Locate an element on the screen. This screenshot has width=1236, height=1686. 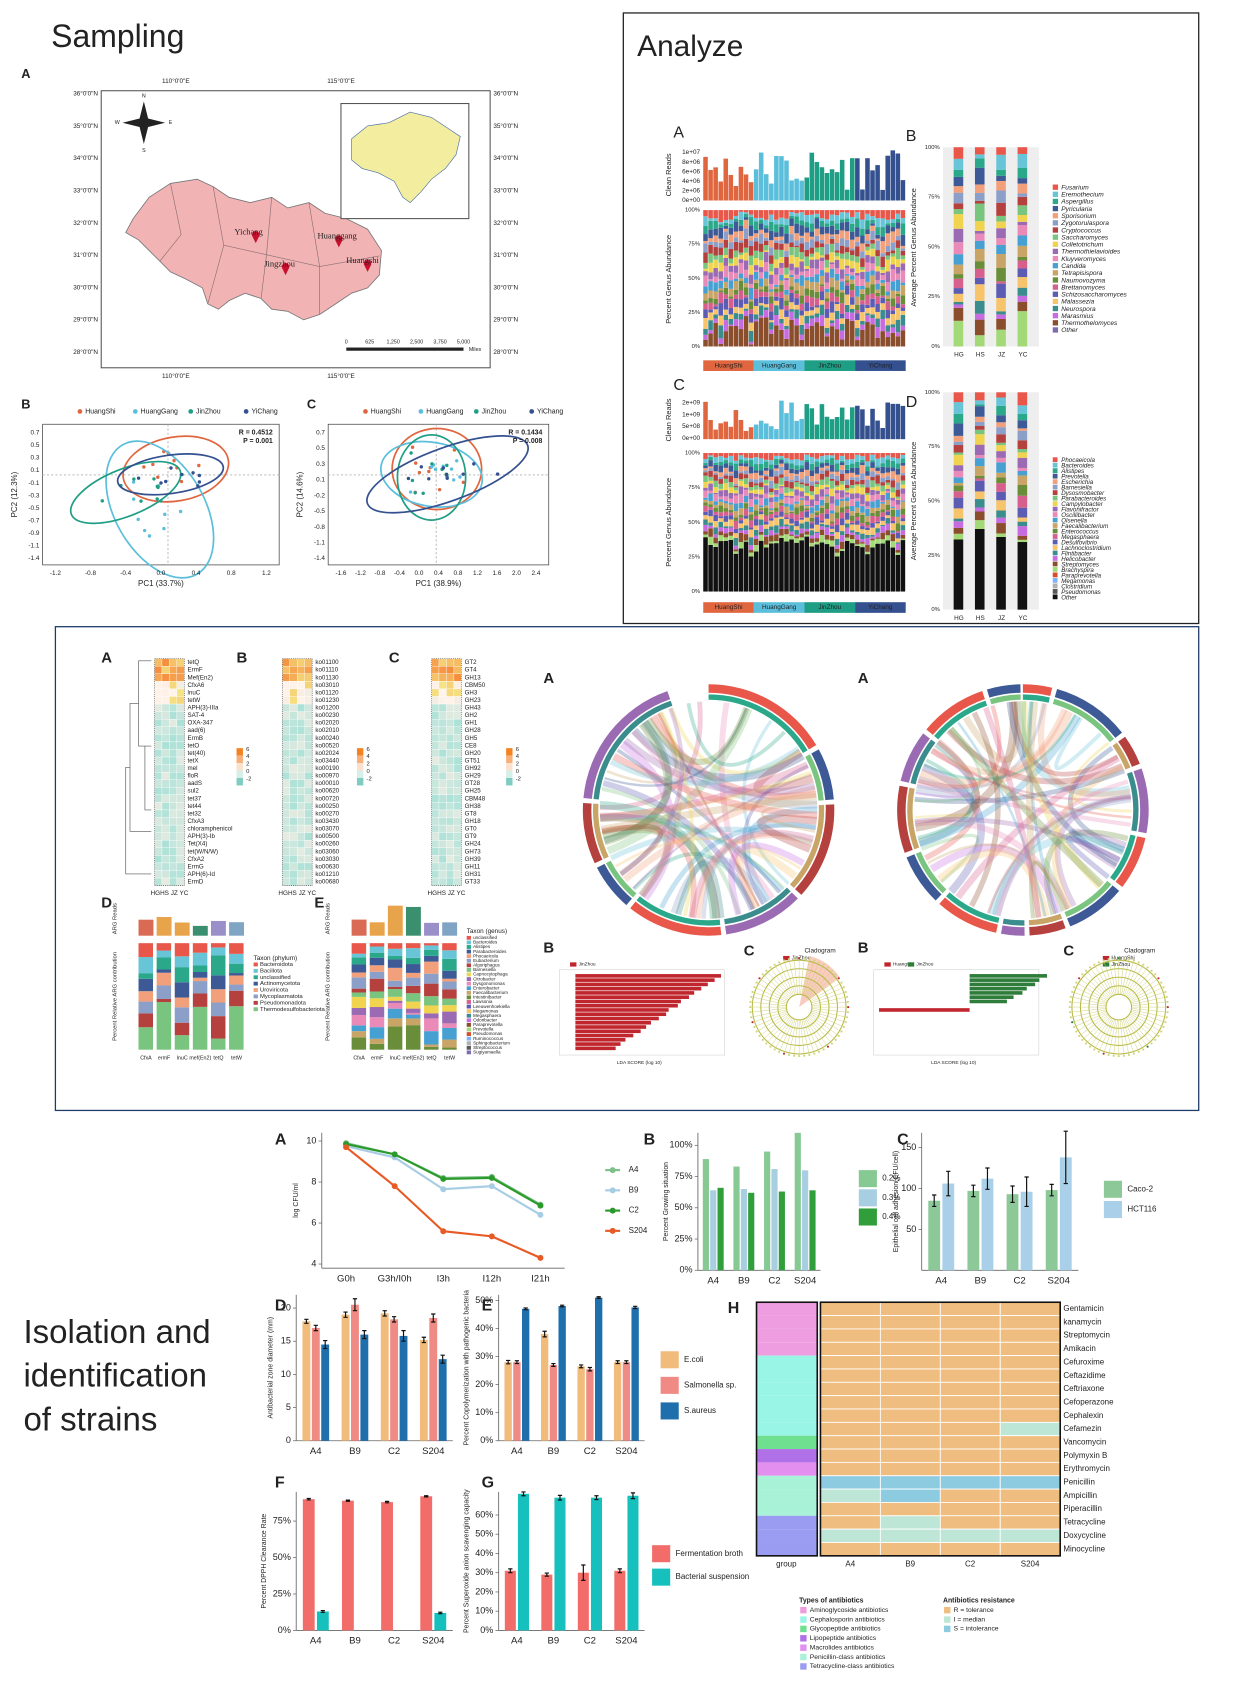
row-label: GT2 is located at coordinates (471, 662).